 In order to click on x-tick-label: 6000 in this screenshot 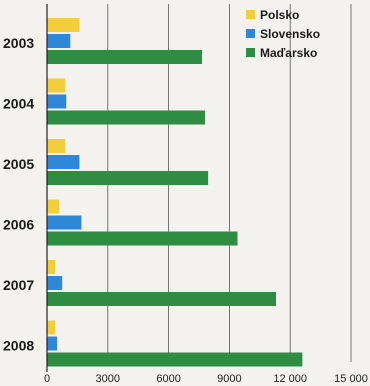, I will do `click(168, 379)`.